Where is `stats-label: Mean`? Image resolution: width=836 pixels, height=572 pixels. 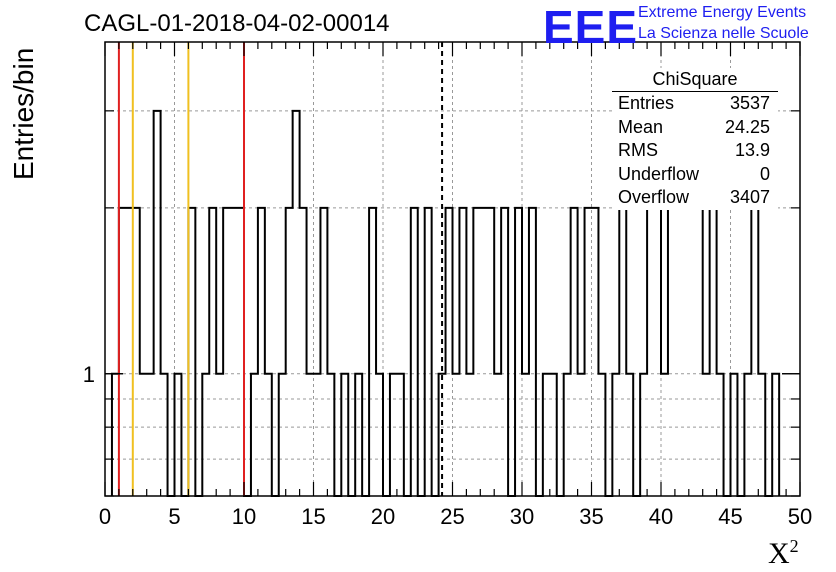 stats-label: Mean is located at coordinates (641, 126).